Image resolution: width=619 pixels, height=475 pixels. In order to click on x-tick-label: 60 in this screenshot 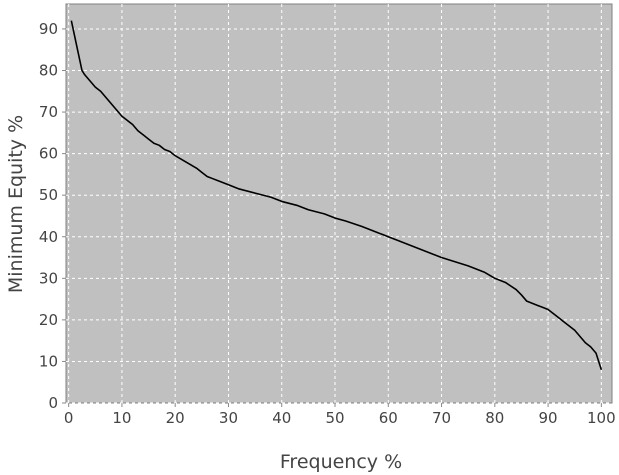, I will do `click(388, 418)`.